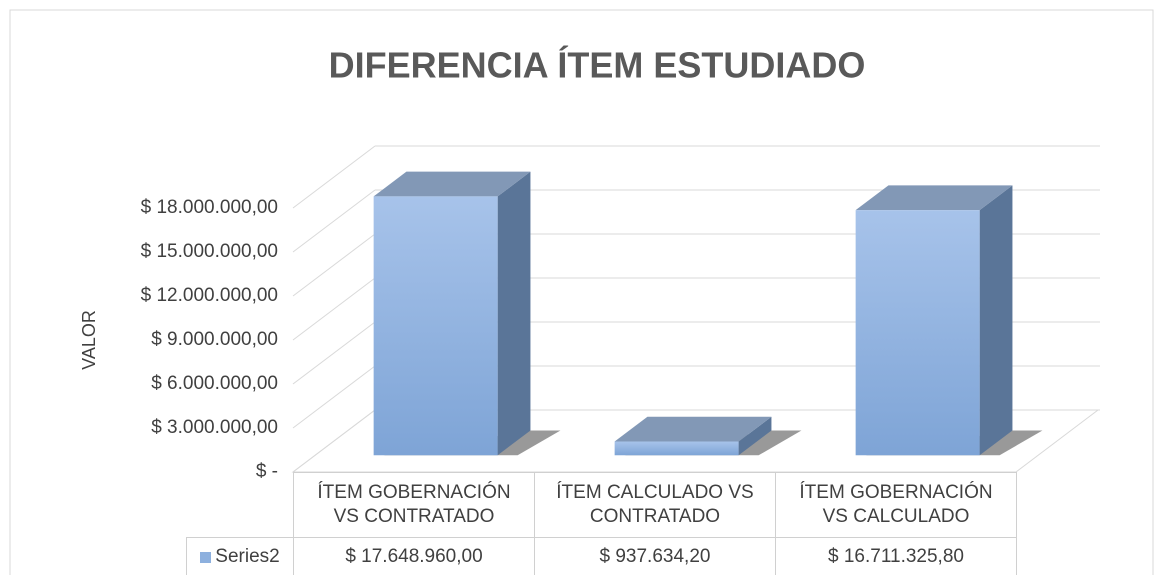  I want to click on y-tick-label: $ 6.000.000,00, so click(214, 383).